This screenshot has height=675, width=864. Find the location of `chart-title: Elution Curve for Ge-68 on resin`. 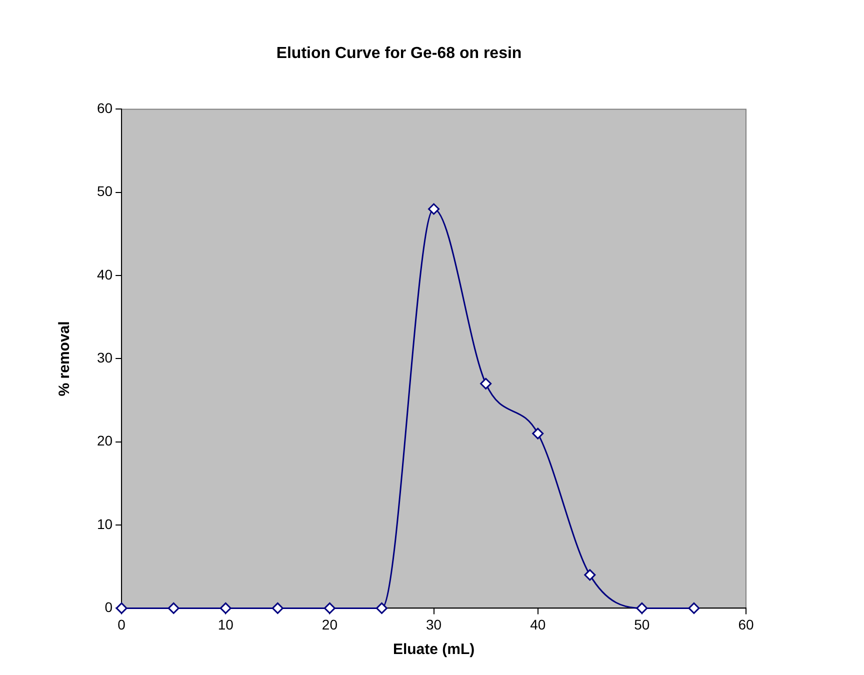

chart-title: Elution Curve for Ge-68 on resin is located at coordinates (399, 53).